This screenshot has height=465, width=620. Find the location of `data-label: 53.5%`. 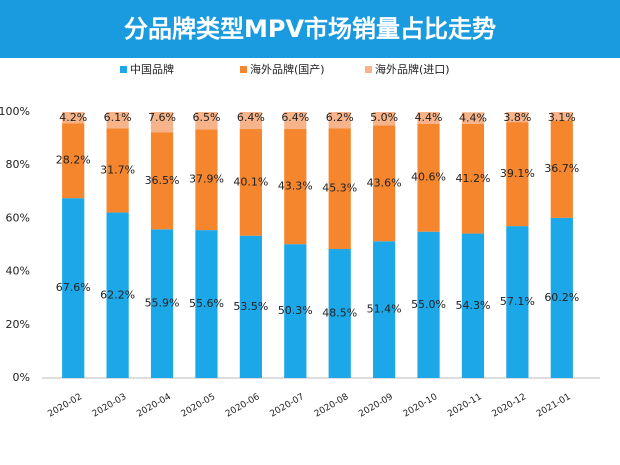

data-label: 53.5% is located at coordinates (250, 306).